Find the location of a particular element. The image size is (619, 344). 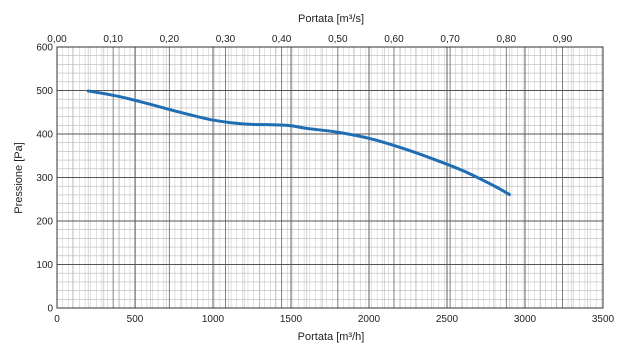

y-tick-label: 500 is located at coordinates (44, 91).